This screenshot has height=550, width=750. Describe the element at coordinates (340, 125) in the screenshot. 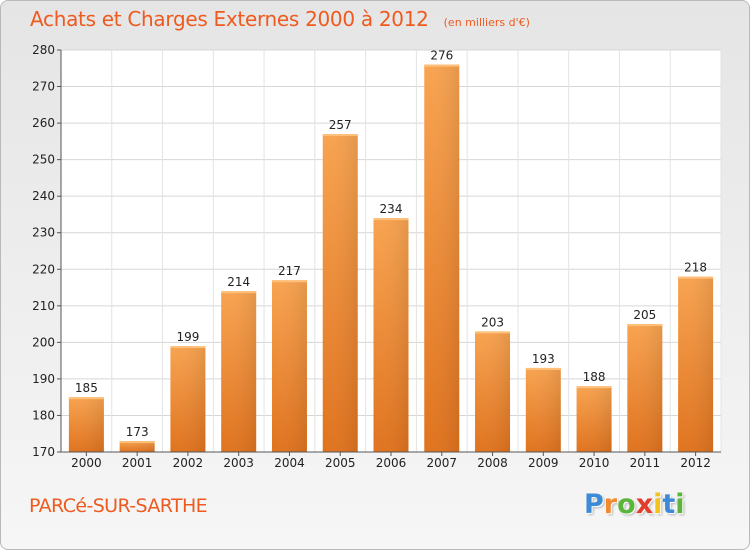

I see `value-label: 257` at that location.